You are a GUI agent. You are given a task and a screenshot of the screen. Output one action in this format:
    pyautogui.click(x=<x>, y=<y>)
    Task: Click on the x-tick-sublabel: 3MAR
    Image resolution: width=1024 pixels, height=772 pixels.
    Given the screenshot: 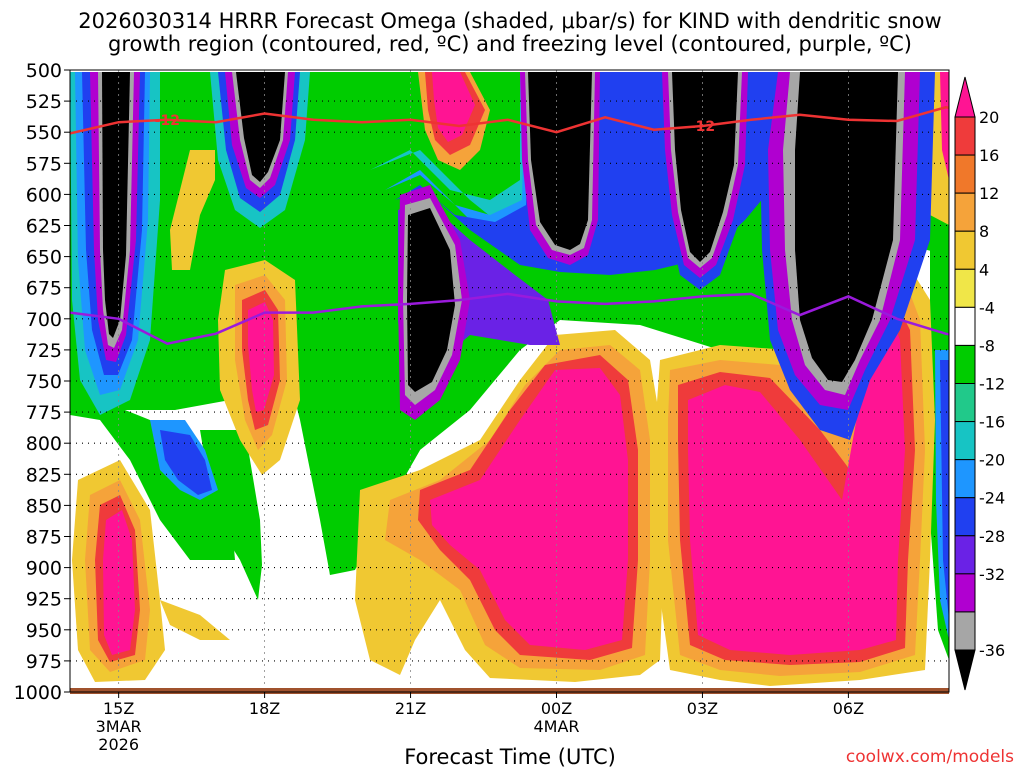 What is the action you would take?
    pyautogui.click(x=119, y=726)
    